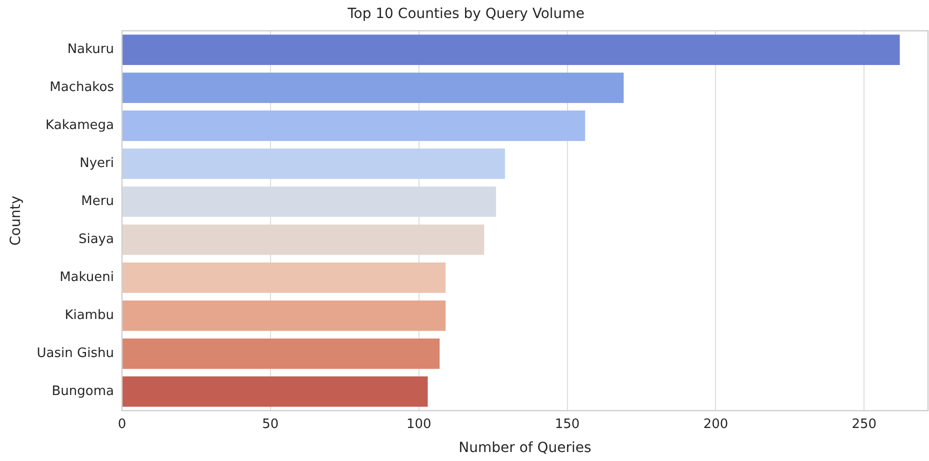 The image size is (929, 461). What do you see at coordinates (96, 240) in the screenshot?
I see `y-tick-label: Siaya` at bounding box center [96, 240].